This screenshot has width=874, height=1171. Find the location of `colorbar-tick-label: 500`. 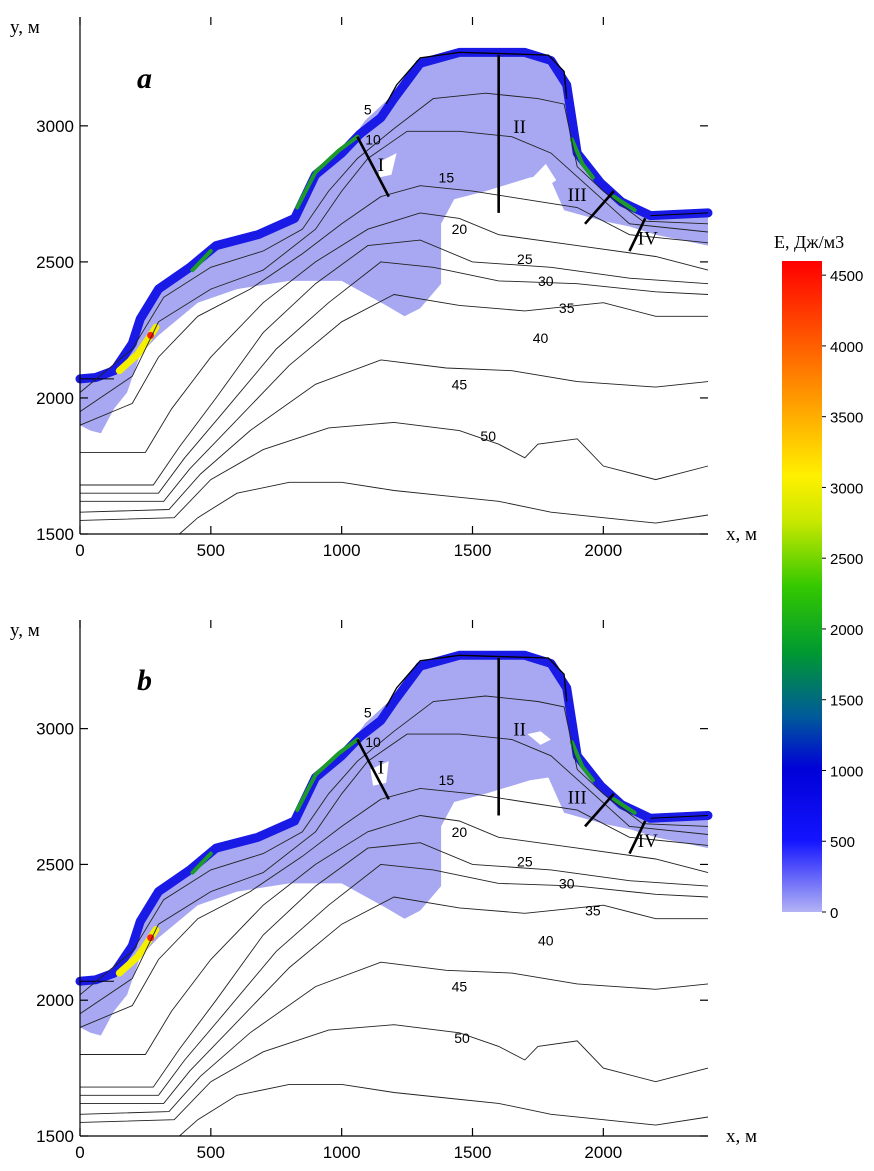

colorbar-tick-label: 500 is located at coordinates (842, 842).